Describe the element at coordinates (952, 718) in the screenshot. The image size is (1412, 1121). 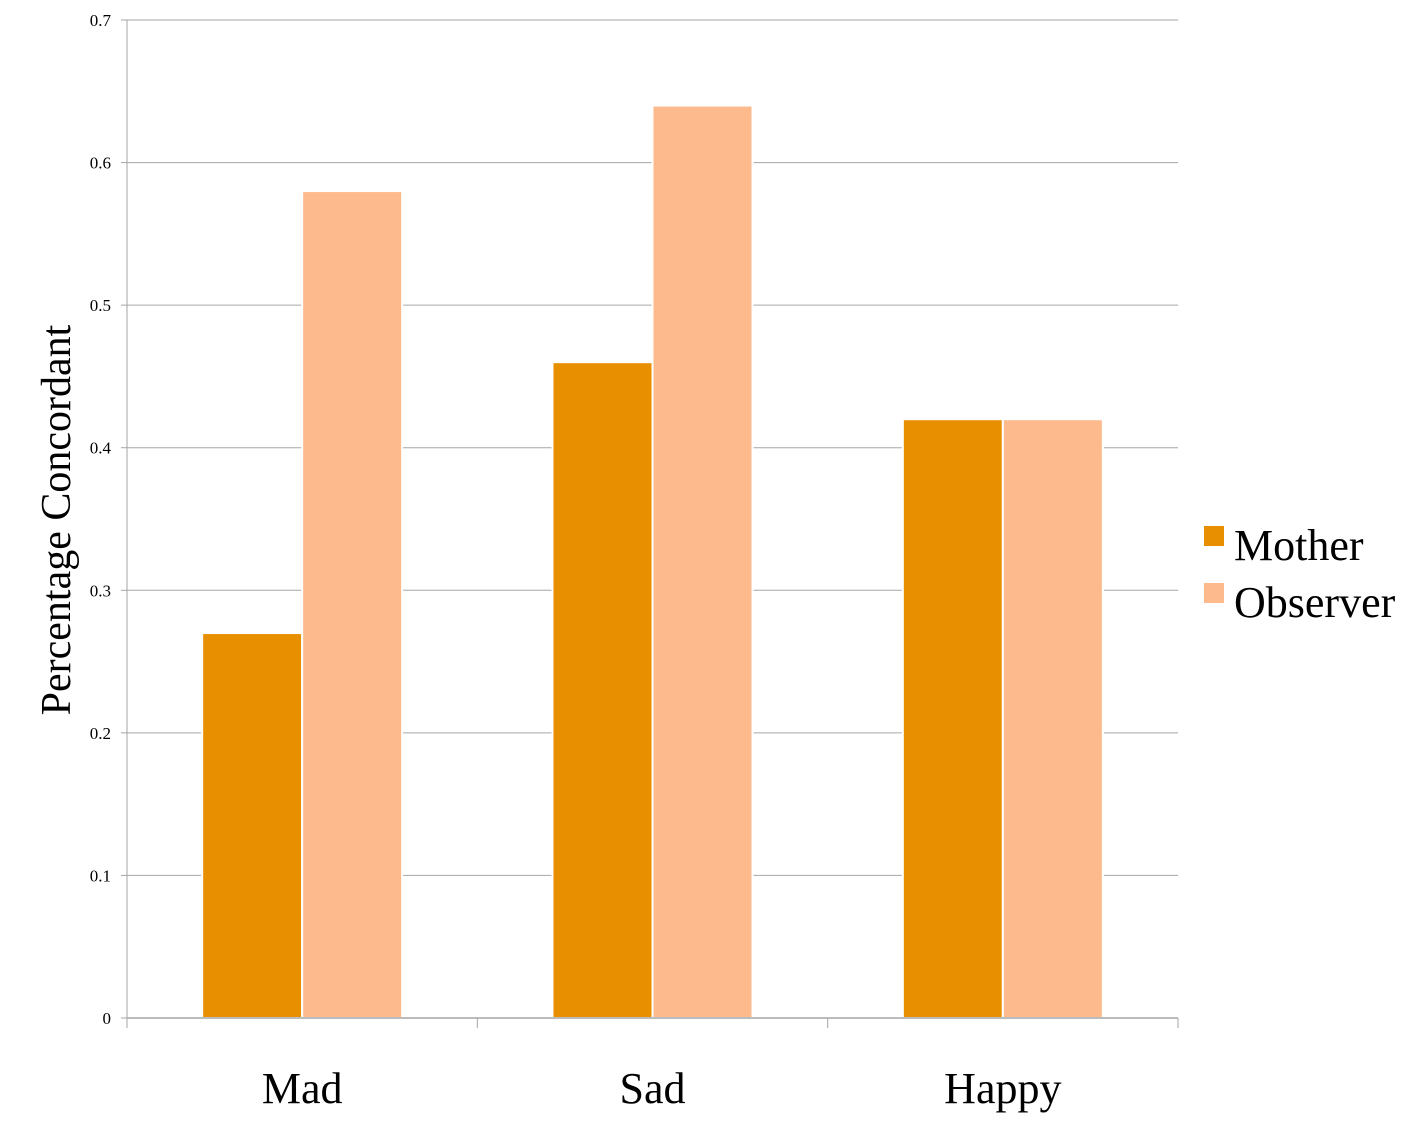
I see `bar-mother-happy` at that location.